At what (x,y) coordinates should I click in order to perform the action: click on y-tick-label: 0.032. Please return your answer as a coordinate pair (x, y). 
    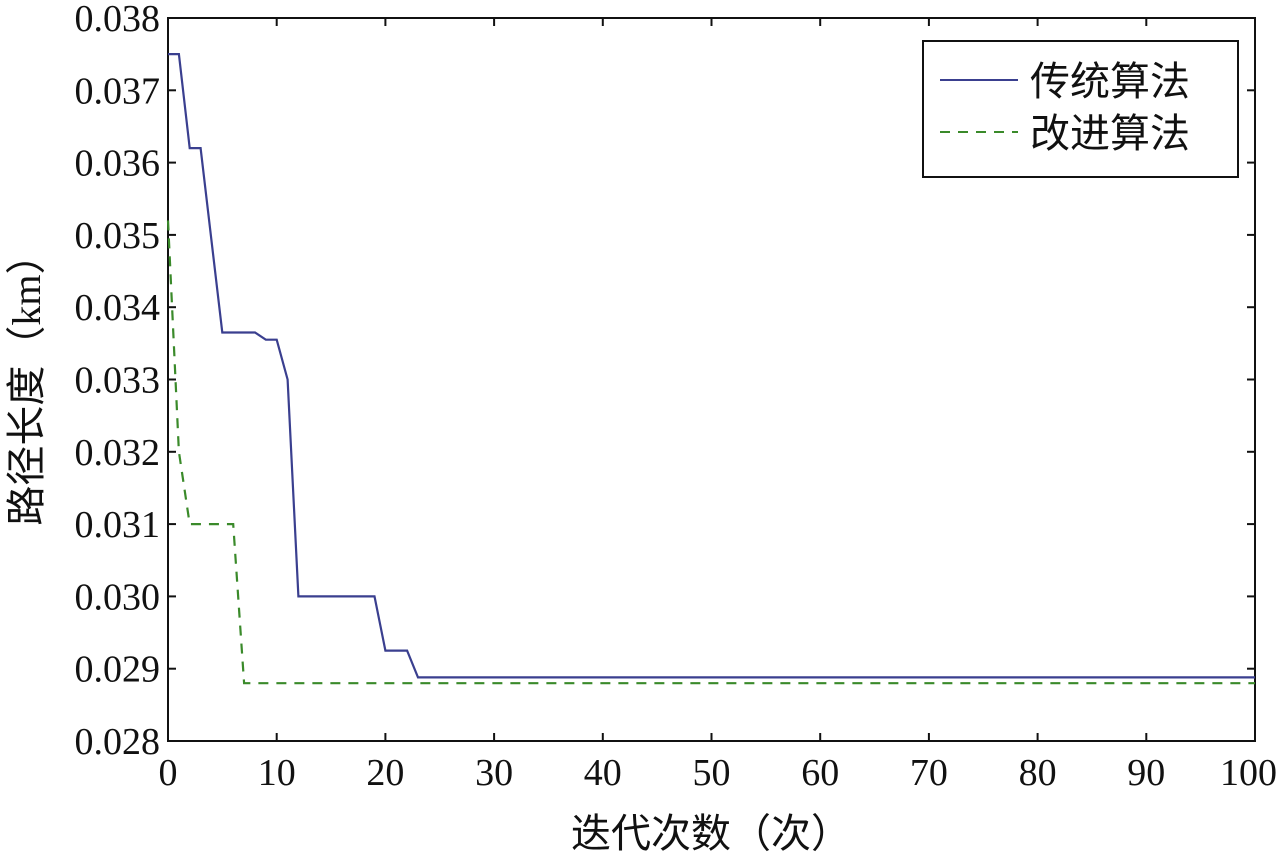
    Looking at the image, I should click on (118, 453).